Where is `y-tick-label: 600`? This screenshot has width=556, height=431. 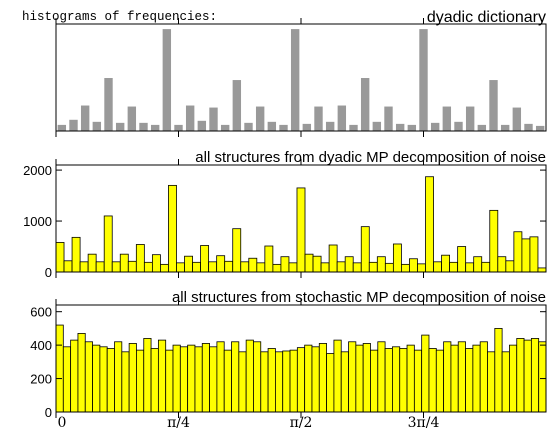
y-tick-label: 600 is located at coordinates (41, 312).